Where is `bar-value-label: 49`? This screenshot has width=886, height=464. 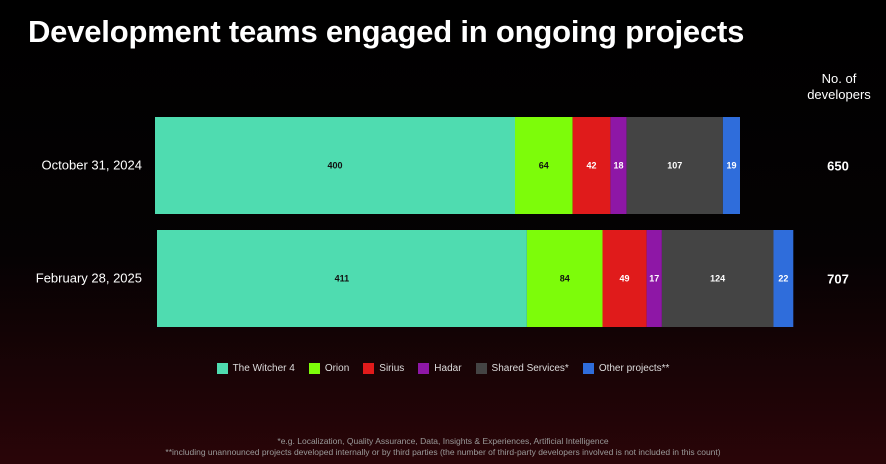 bar-value-label: 49 is located at coordinates (625, 279).